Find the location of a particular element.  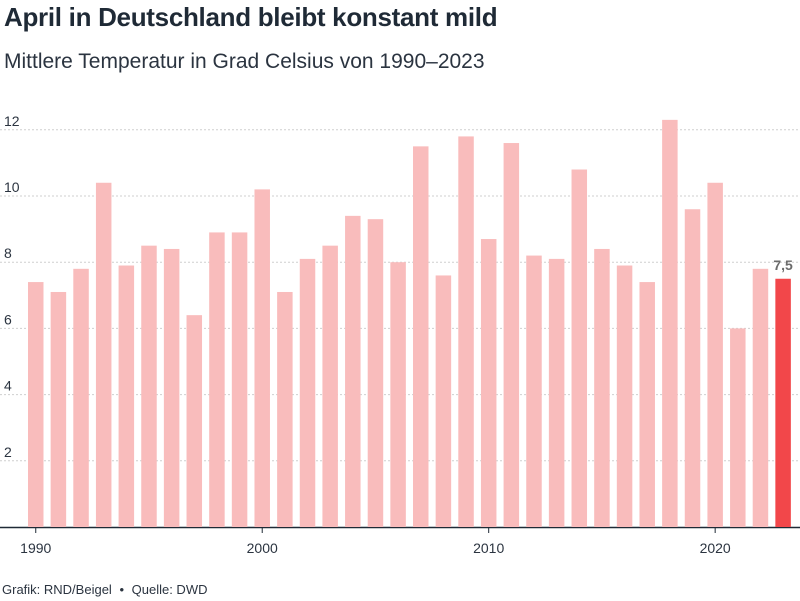

y-tick-label-10: 10 is located at coordinates (12, 187).